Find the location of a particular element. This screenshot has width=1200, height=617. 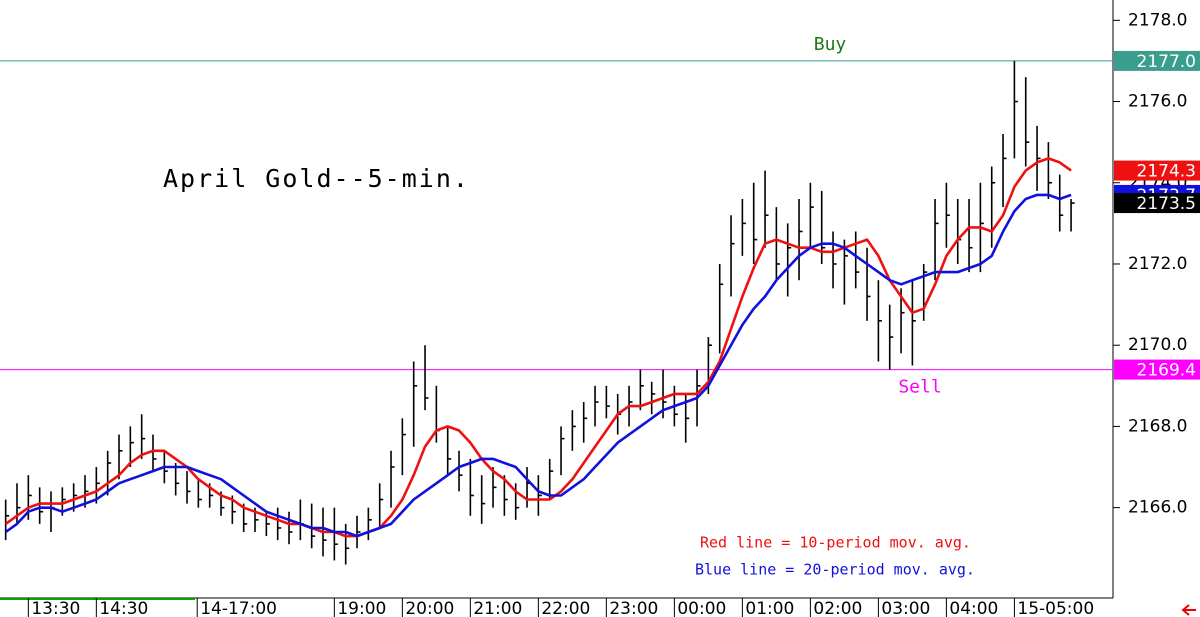

x-tick-label: 14:30 is located at coordinates (123, 608).